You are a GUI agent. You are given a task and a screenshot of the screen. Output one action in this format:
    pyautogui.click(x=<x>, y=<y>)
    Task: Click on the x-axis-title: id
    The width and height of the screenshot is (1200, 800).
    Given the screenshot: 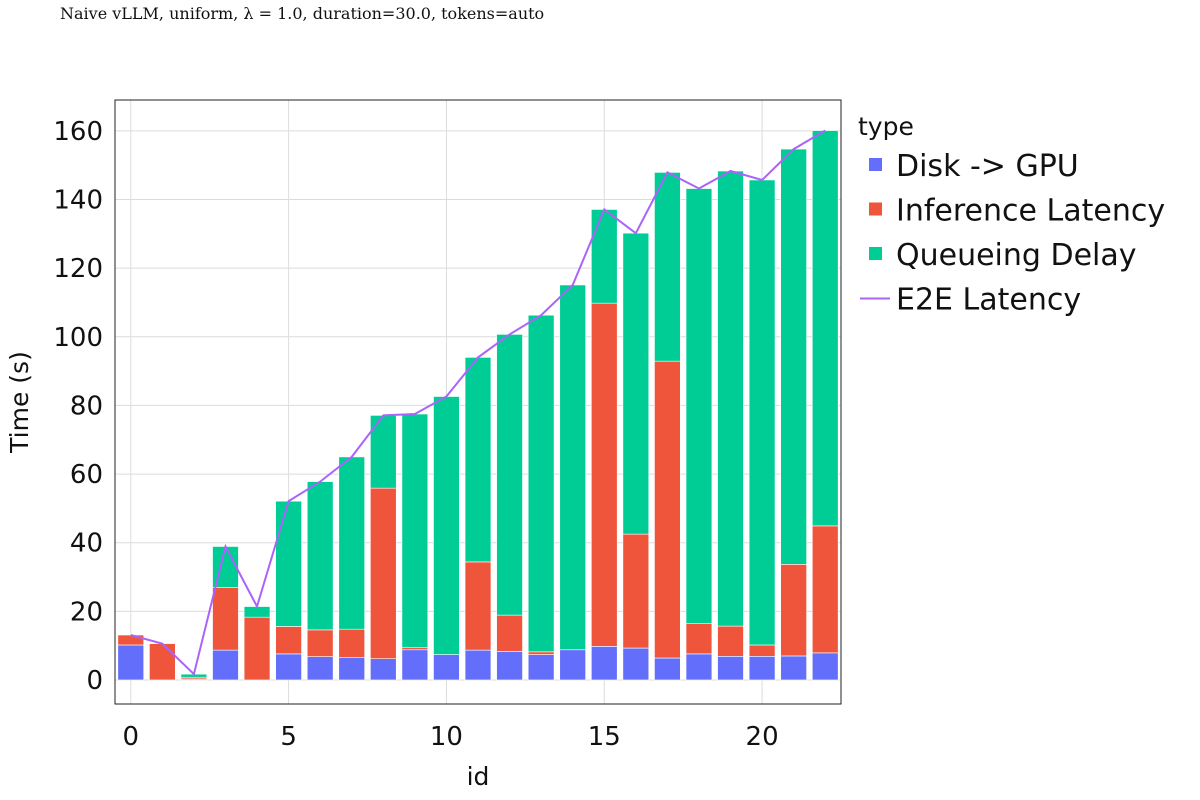 What is the action you would take?
    pyautogui.click(x=478, y=776)
    